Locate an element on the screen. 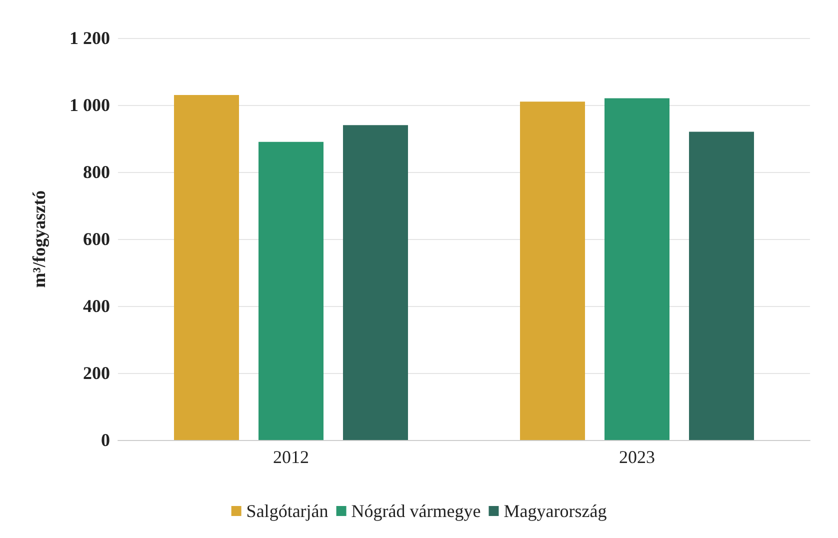 The width and height of the screenshot is (838, 538). y-axis-title: m³/fogyasztó is located at coordinates (39, 239).